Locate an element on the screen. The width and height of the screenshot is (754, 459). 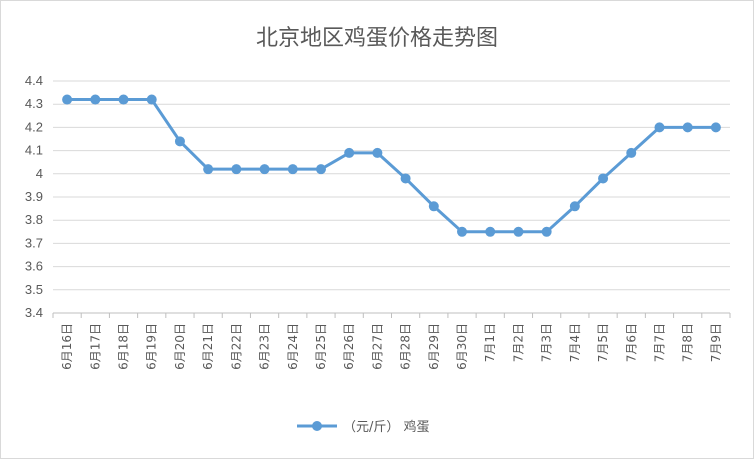
x-tick-label: 7月8日 is located at coordinates (688, 342).